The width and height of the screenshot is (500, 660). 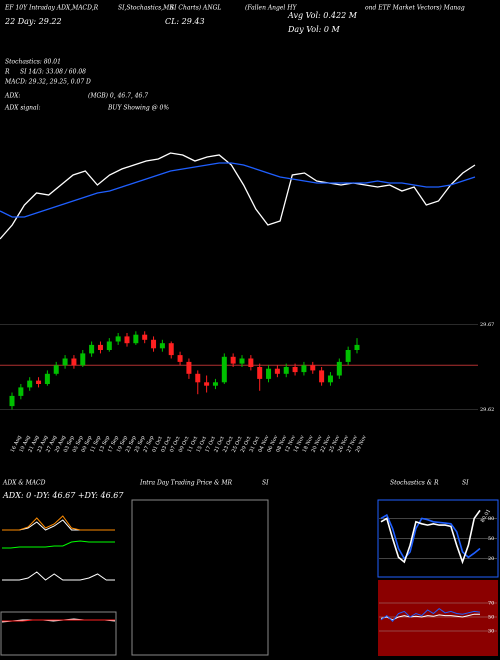 What do you see at coordinates (491, 559) in the screenshot?
I see `y-tick-label: 20` at bounding box center [491, 559].